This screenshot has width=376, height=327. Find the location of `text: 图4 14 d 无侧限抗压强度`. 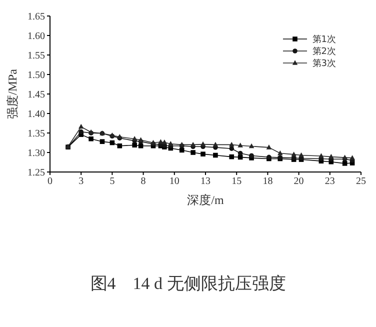

text: 图4 14 d 无侧限抗压强度 is located at coordinates (188, 284).